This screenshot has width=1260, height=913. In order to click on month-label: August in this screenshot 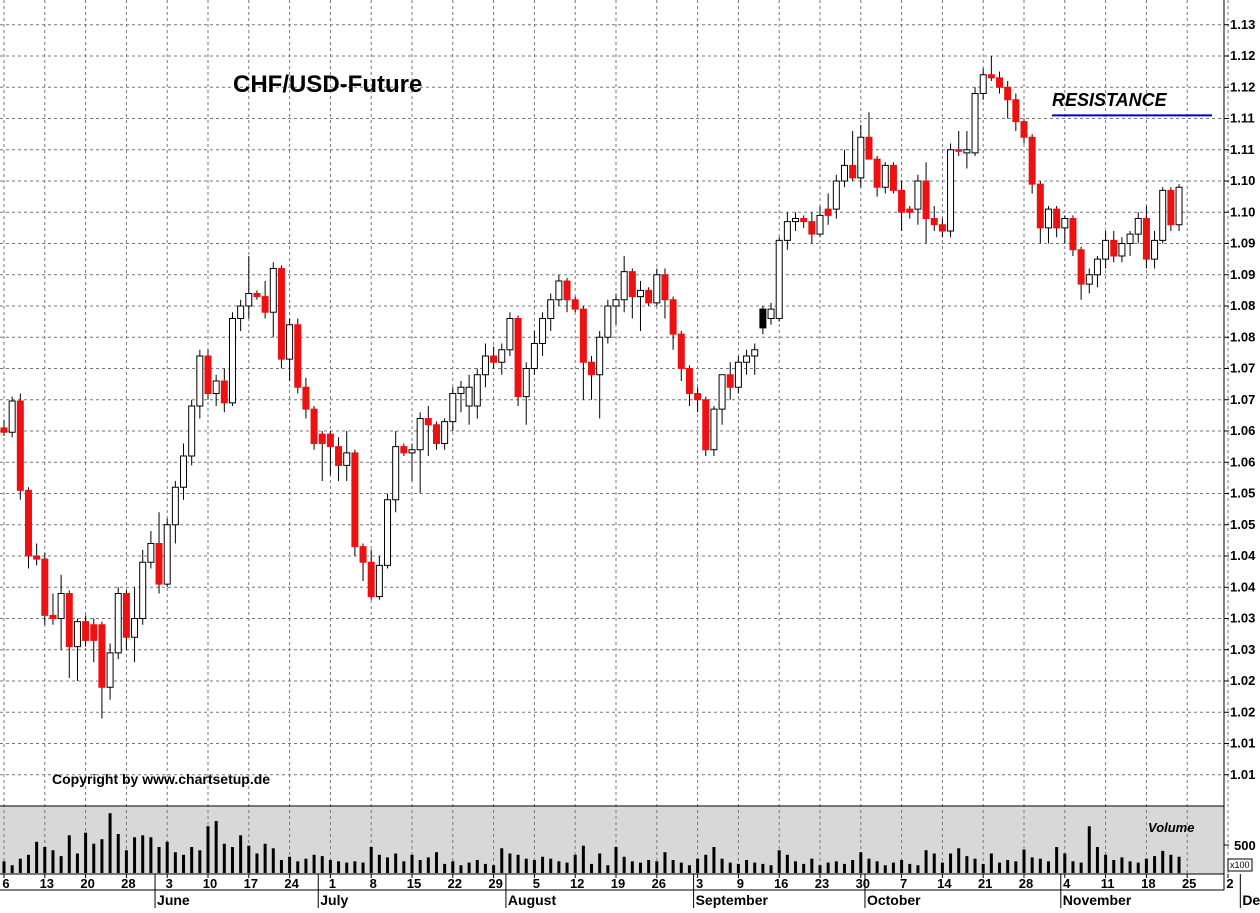, I will do `click(532, 900)`.